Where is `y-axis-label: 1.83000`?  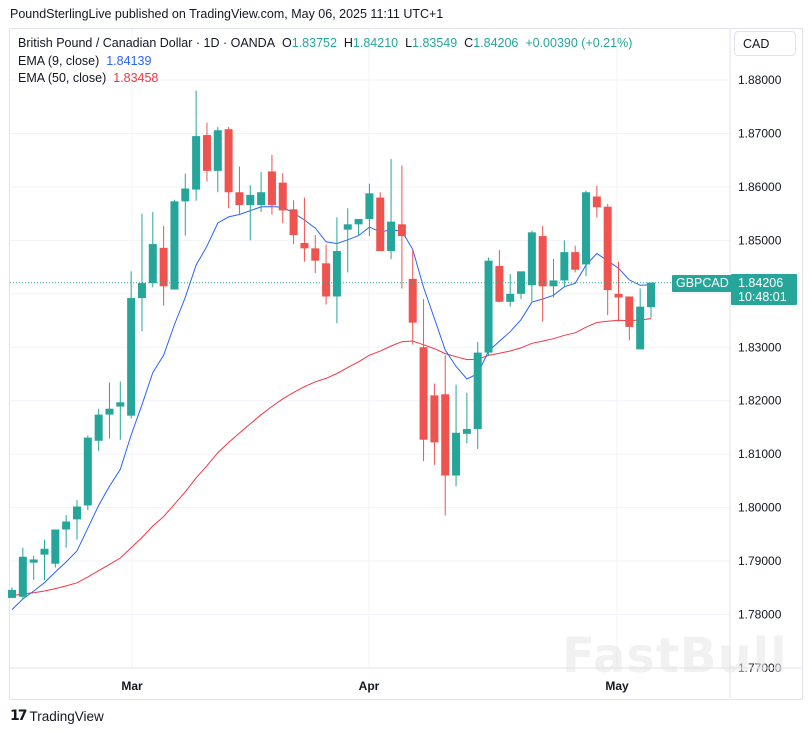 y-axis-label: 1.83000 is located at coordinates (760, 347).